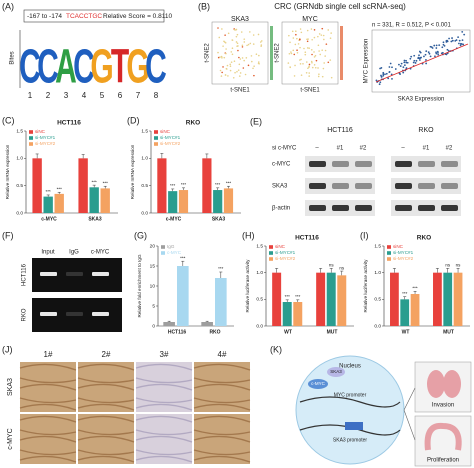  I want to click on y-tick-label: 1.0, so click(144, 159).